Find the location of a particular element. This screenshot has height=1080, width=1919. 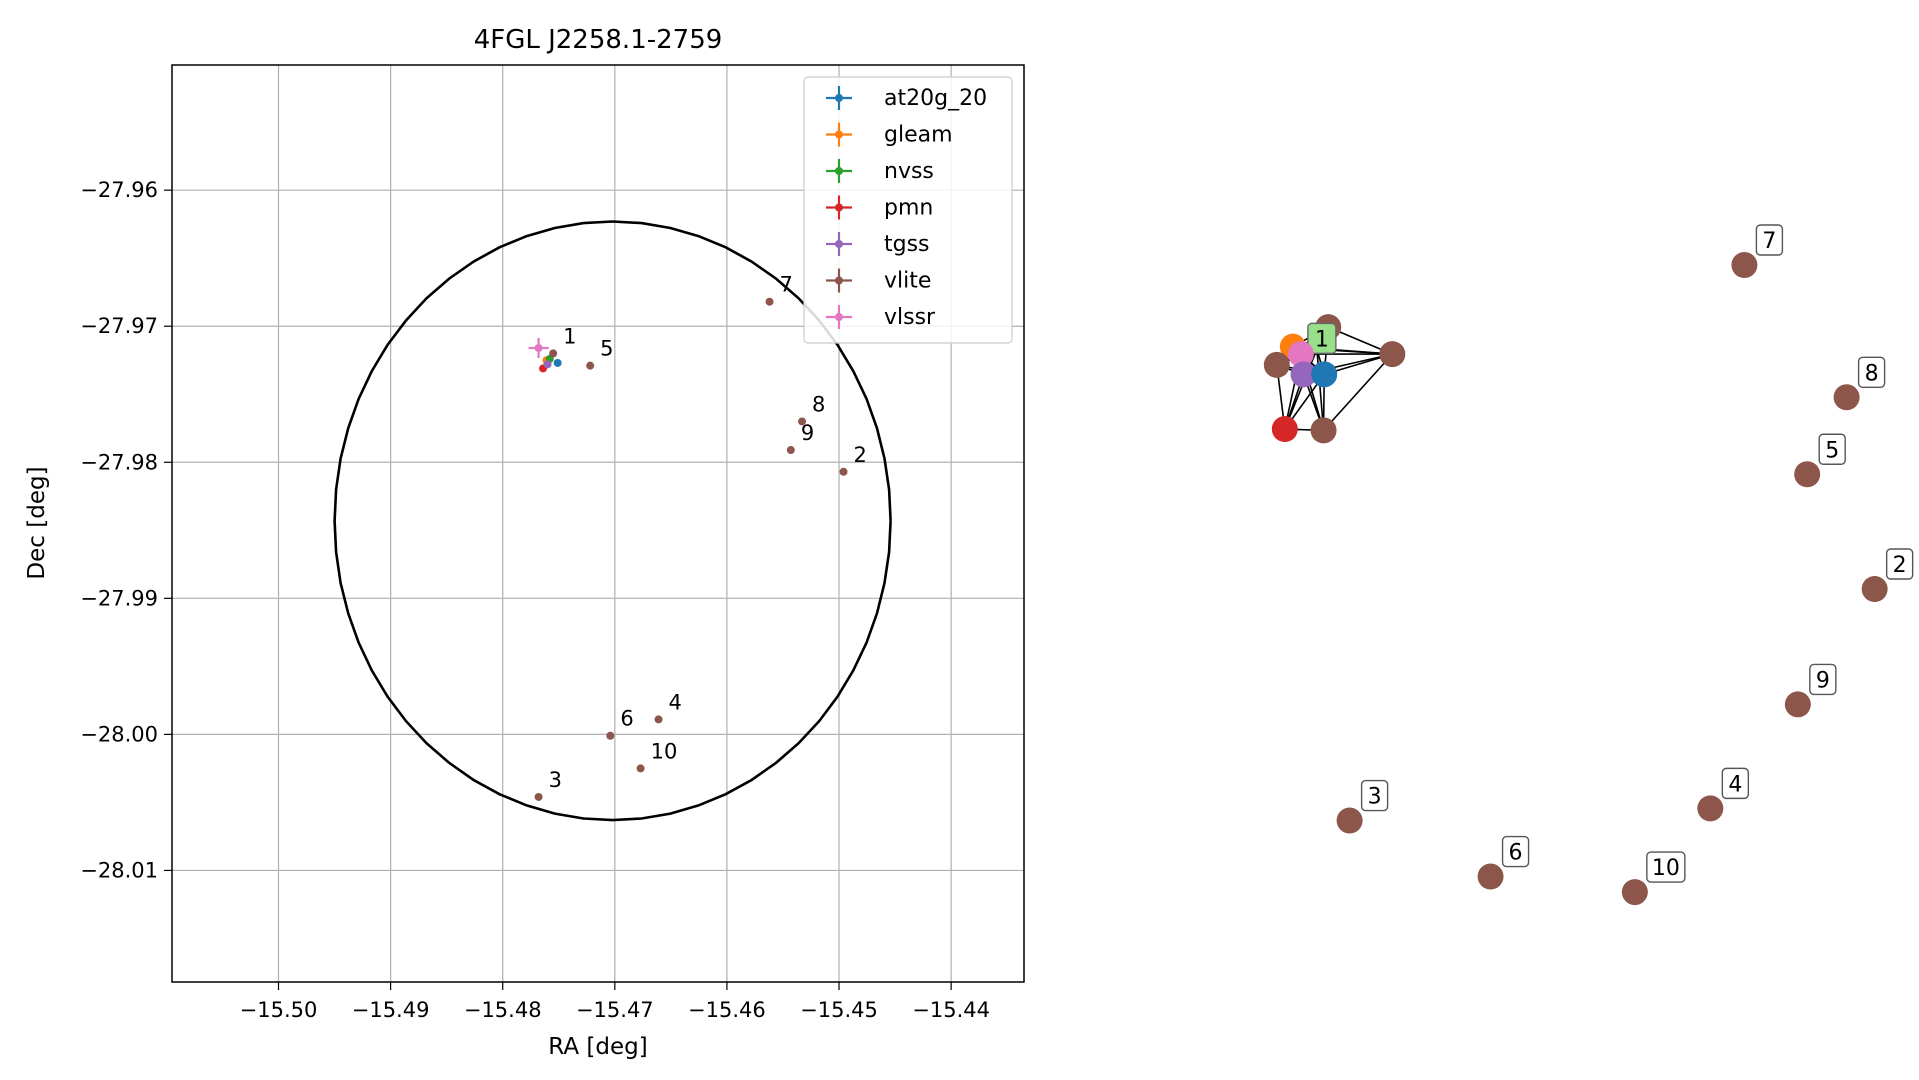

network-node: 2 is located at coordinates (1887, 575).